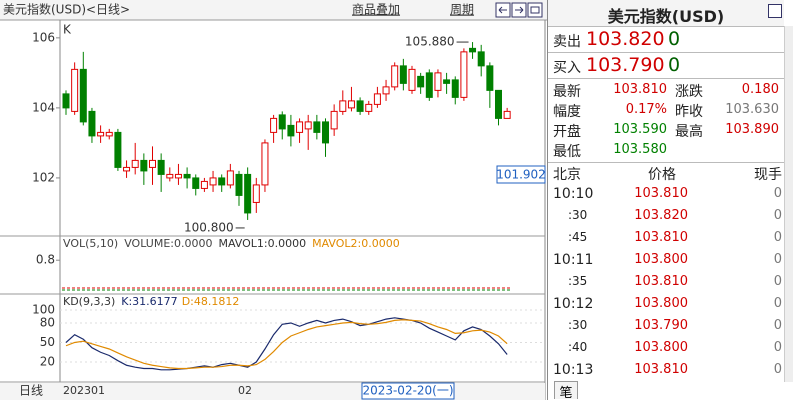 Image resolution: width=793 pixels, height=400 pixels. What do you see at coordinates (168, 243) in the screenshot?
I see `legend-text: VOLUME:0.0000` at bounding box center [168, 243].